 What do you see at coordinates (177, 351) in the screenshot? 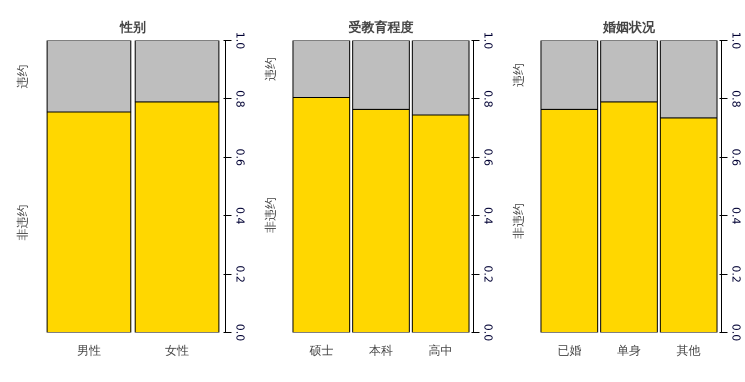
I see `x-tick-label: 女性` at bounding box center [177, 351].